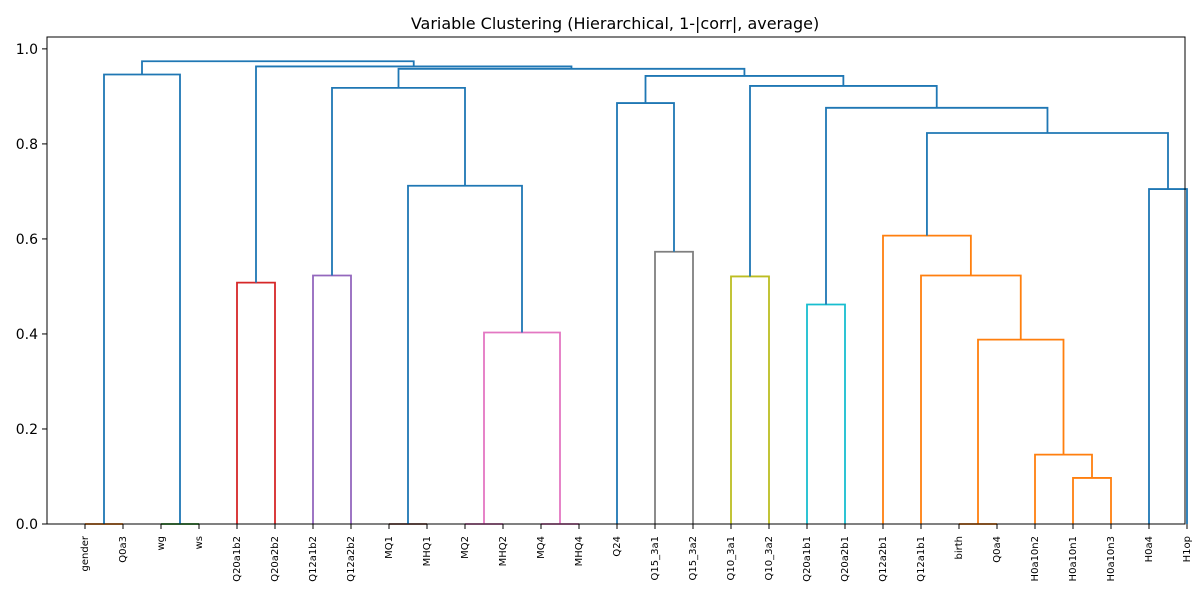  What do you see at coordinates (27, 430) in the screenshot?
I see `y-tick-label-1: 0.2` at bounding box center [27, 430].